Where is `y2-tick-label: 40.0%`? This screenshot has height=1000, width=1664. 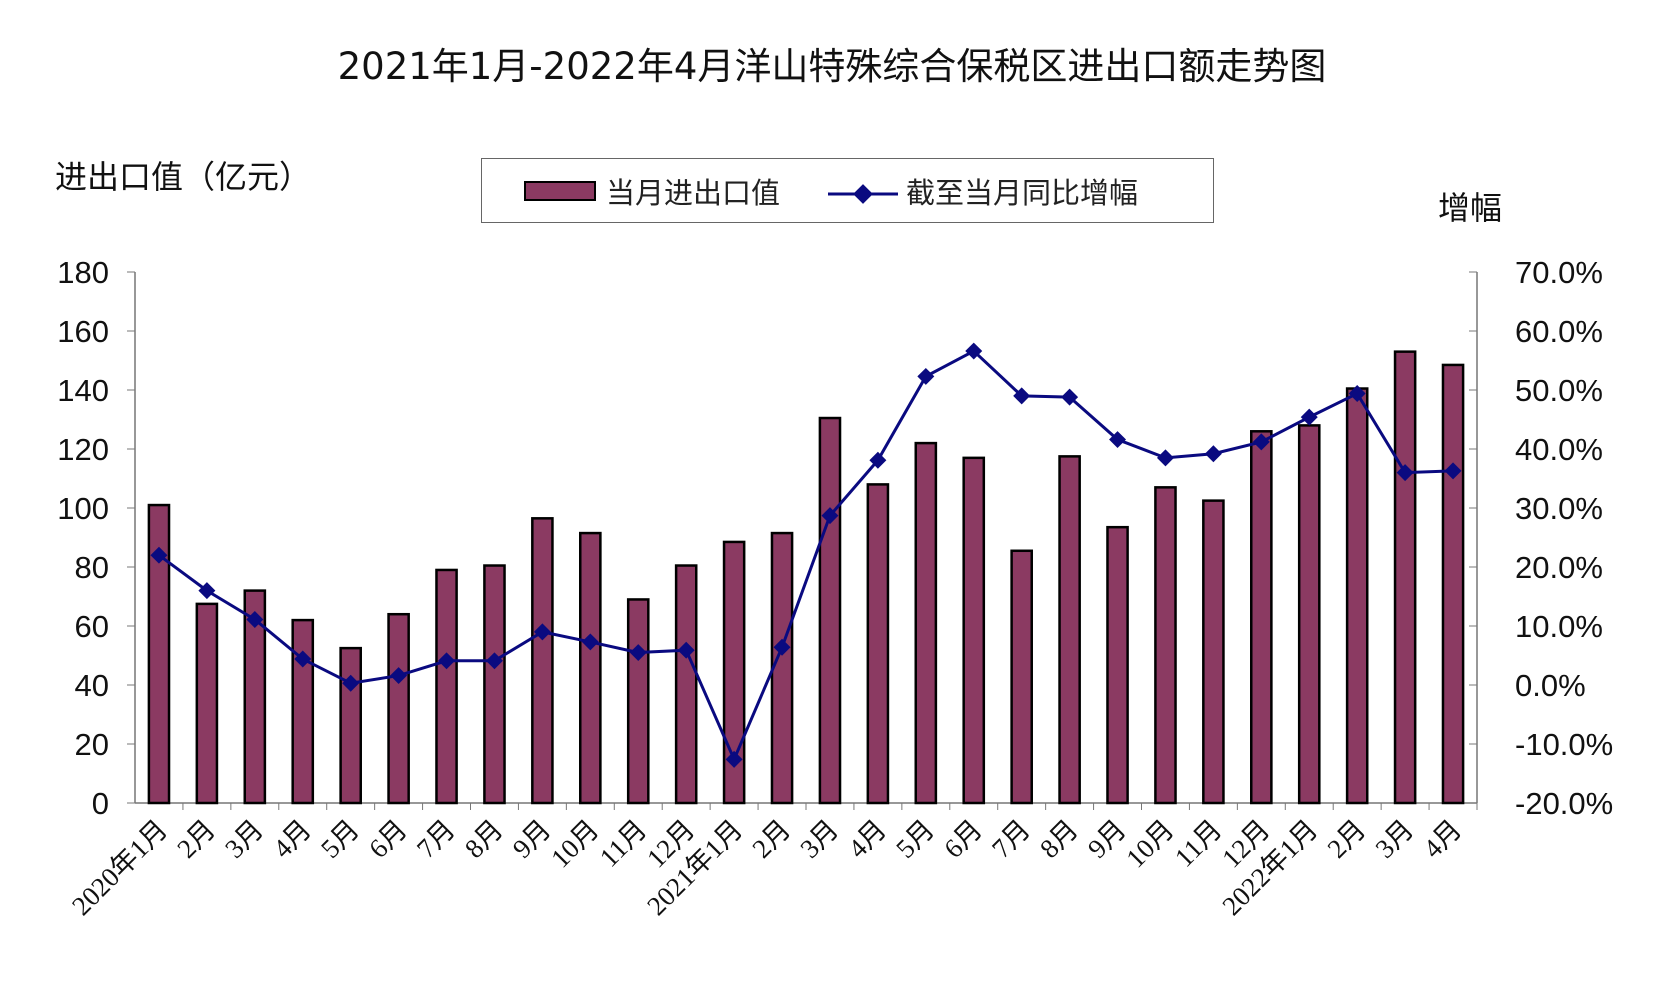
y2-tick-label: 40.0% is located at coordinates (1559, 449).